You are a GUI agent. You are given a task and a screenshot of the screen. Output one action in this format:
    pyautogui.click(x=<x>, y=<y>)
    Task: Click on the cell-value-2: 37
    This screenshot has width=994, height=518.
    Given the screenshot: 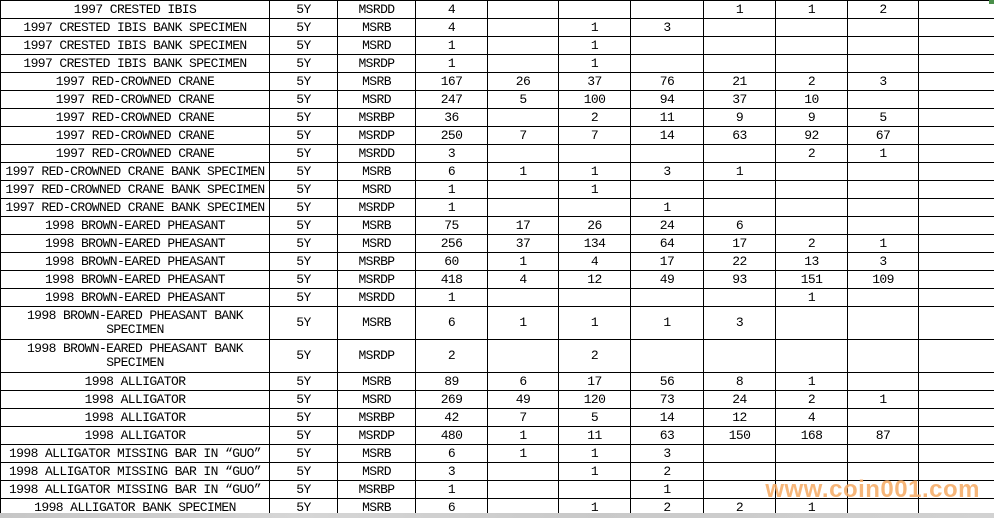 What is the action you would take?
    pyautogui.click(x=523, y=243)
    